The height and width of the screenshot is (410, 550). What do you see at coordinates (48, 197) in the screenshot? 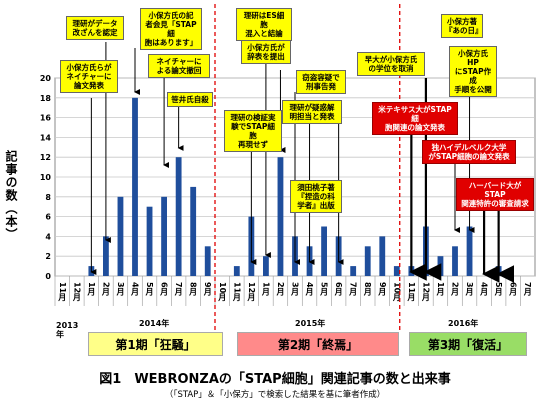
I see `y-tick-label: 8` at bounding box center [48, 197].